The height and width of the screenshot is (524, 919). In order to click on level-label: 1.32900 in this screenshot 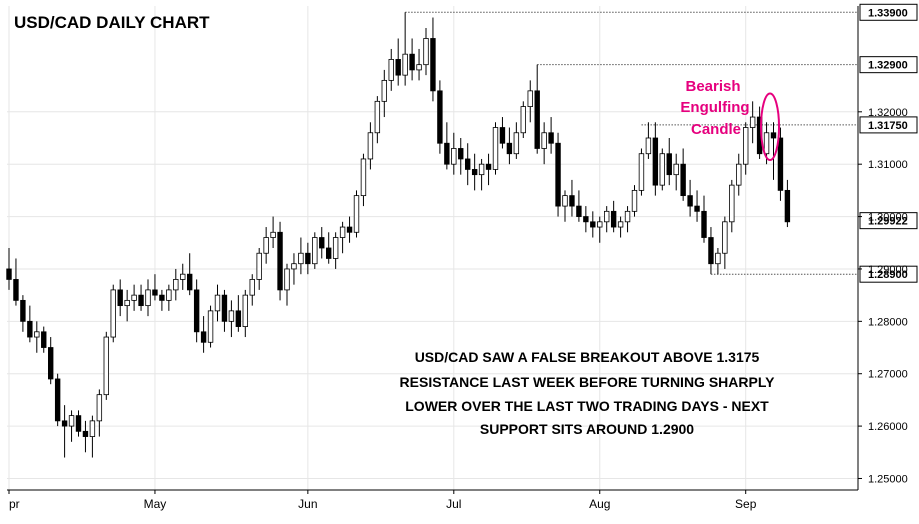, I will do `click(888, 66)`.